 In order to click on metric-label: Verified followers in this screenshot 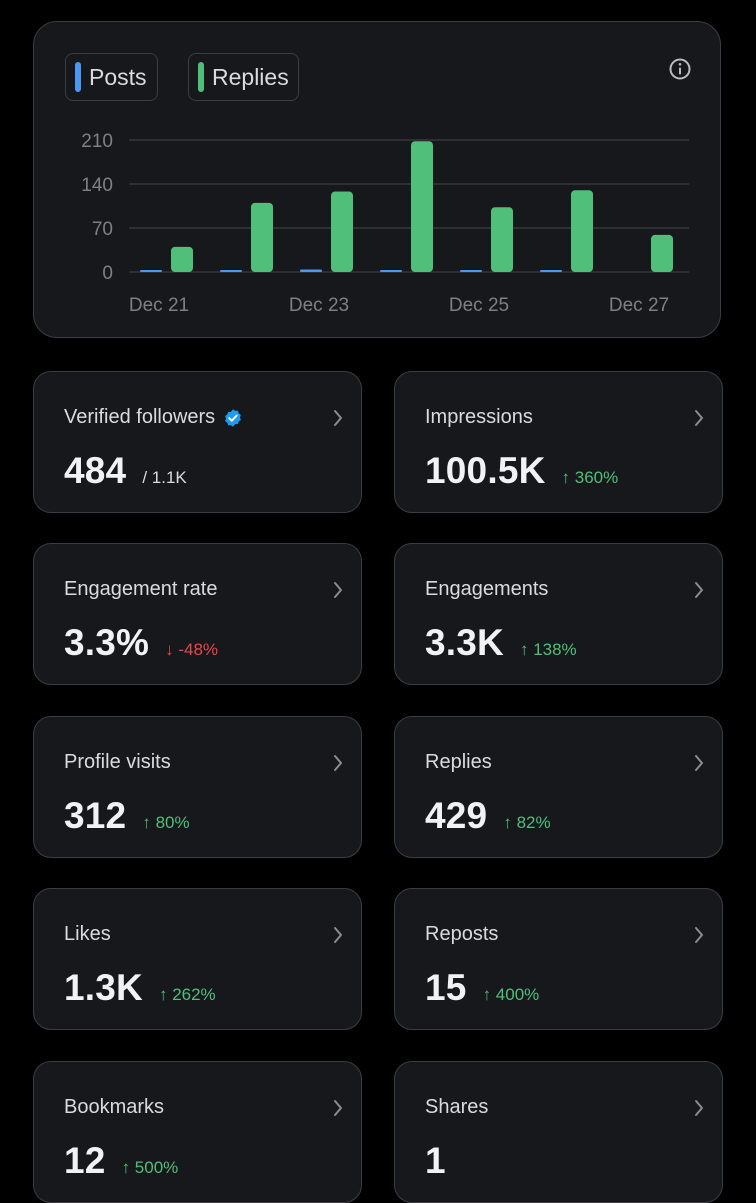, I will do `click(153, 417)`.